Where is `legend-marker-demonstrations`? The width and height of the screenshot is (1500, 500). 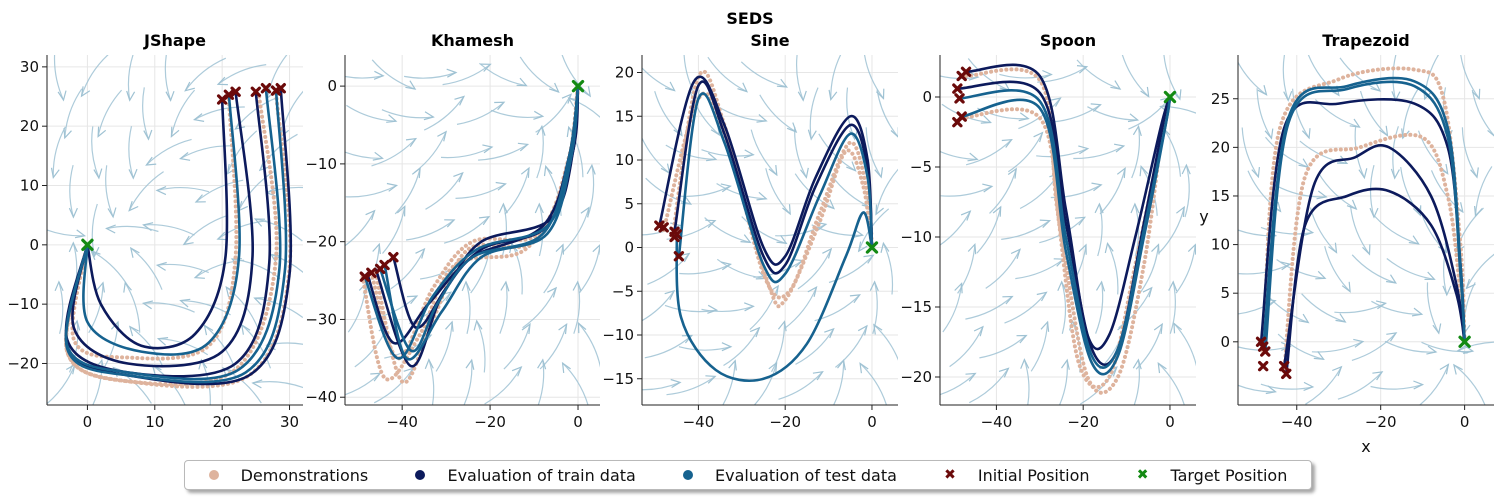 legend-marker-demonstrations is located at coordinates (213, 475).